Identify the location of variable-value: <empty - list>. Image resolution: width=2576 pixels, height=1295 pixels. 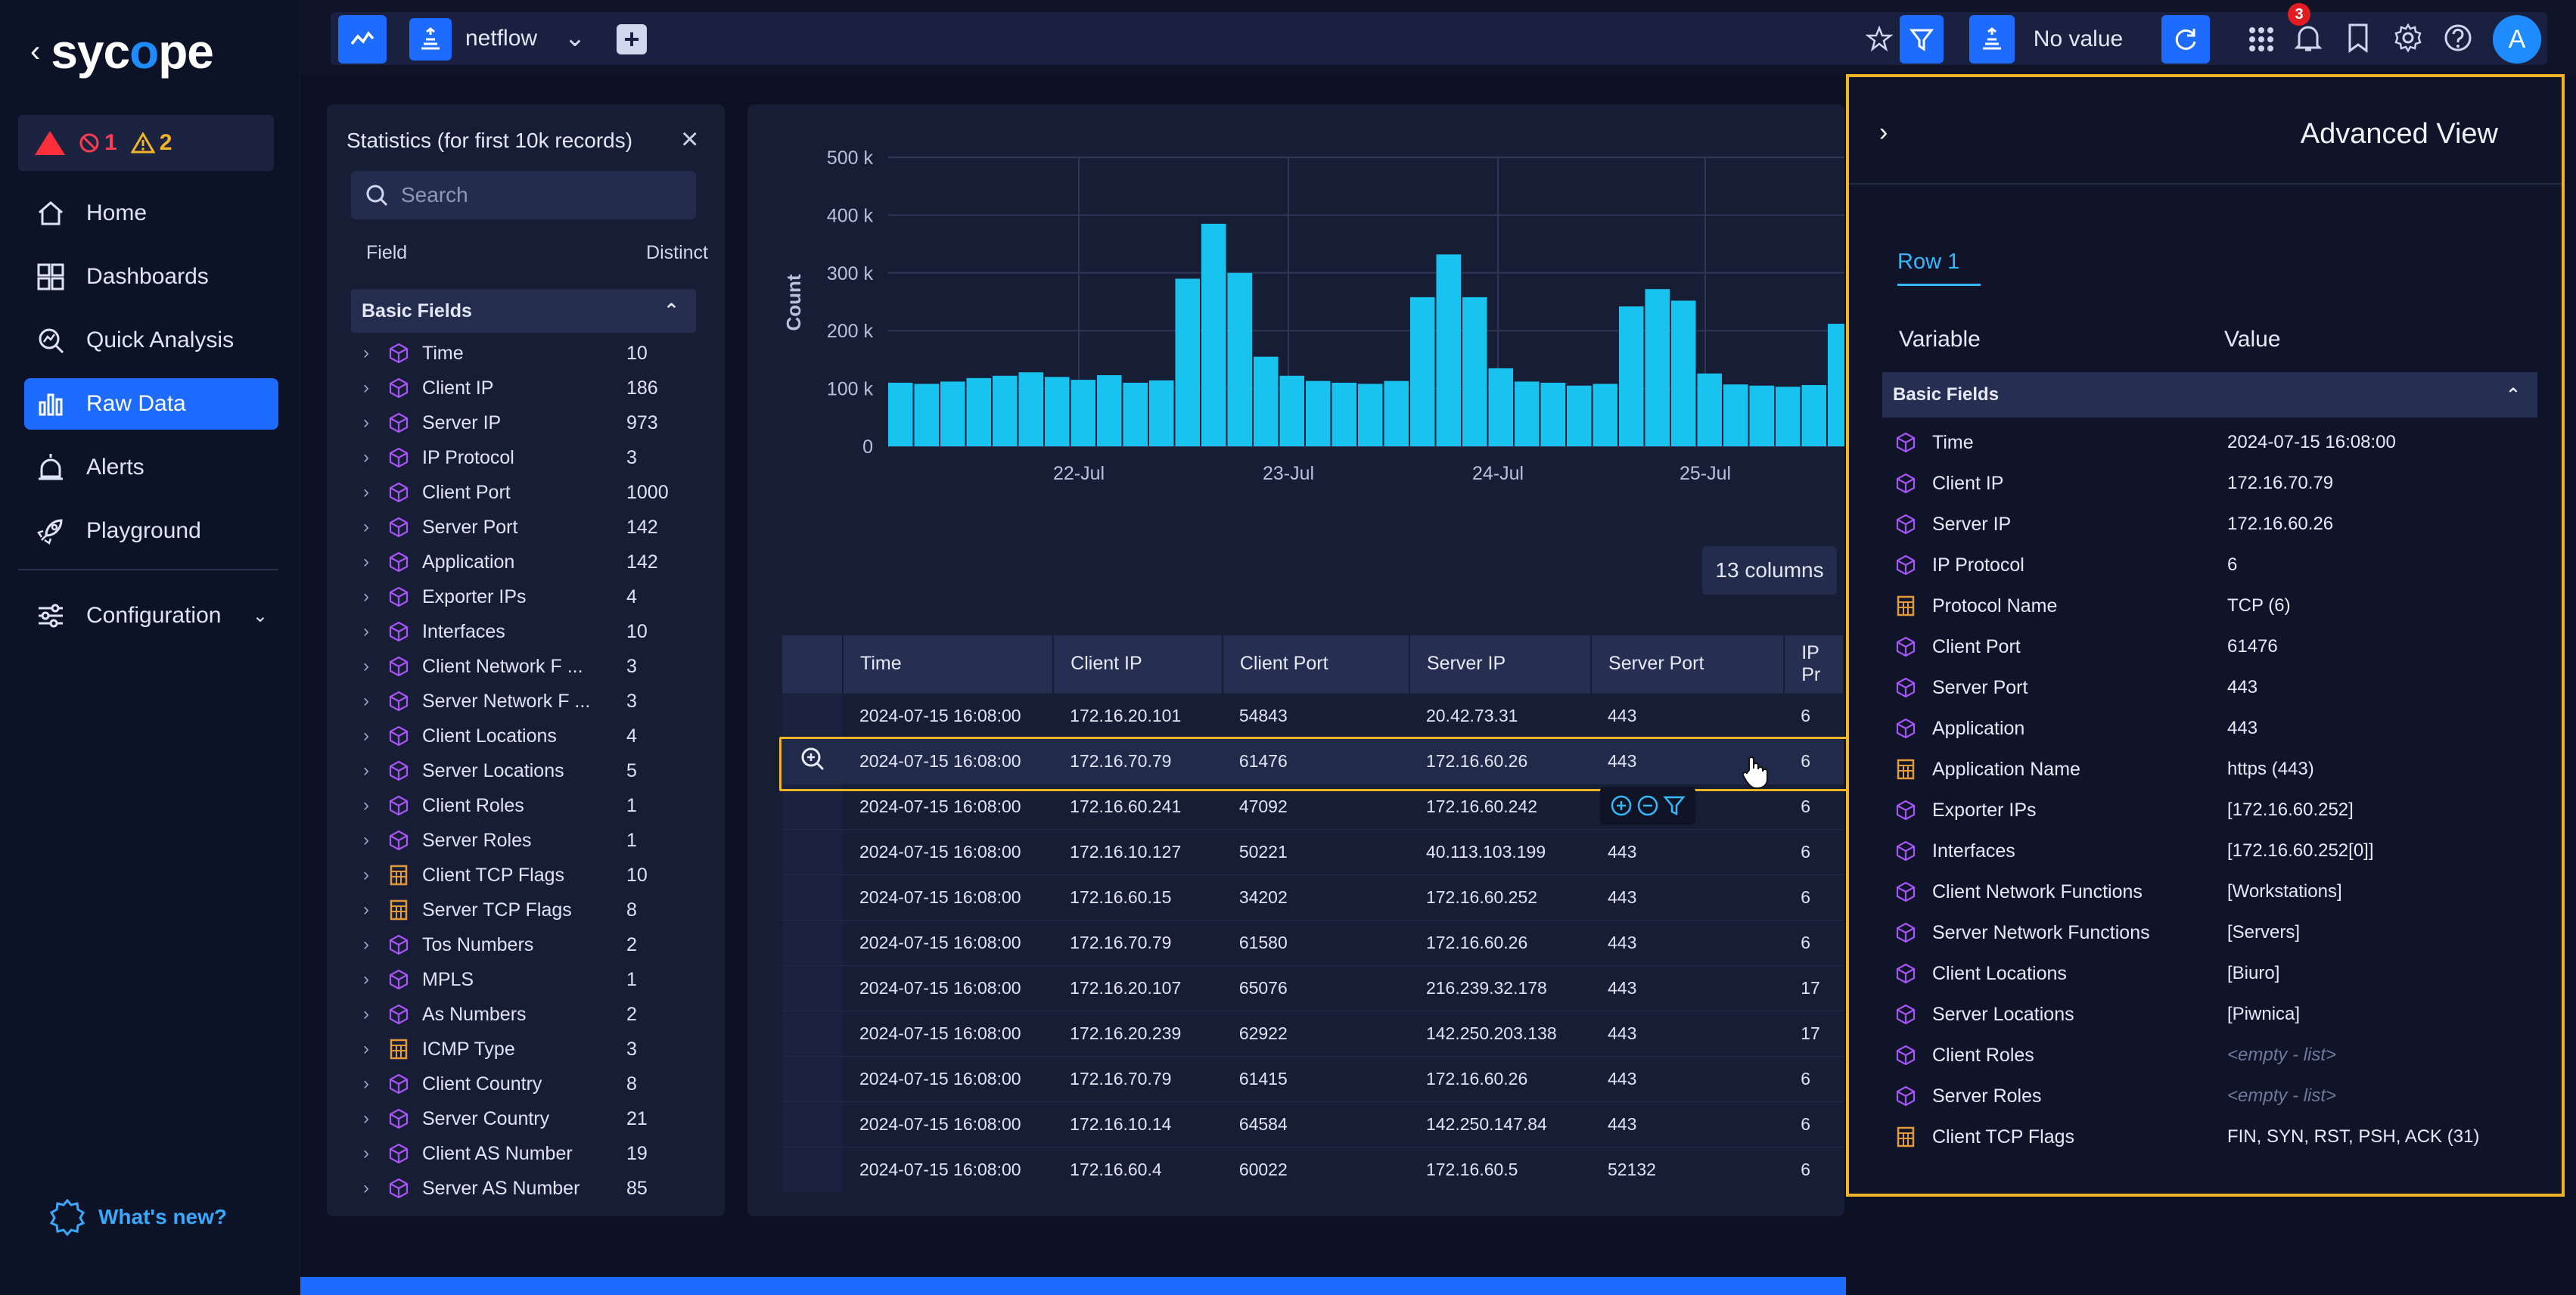
(2282, 1055).